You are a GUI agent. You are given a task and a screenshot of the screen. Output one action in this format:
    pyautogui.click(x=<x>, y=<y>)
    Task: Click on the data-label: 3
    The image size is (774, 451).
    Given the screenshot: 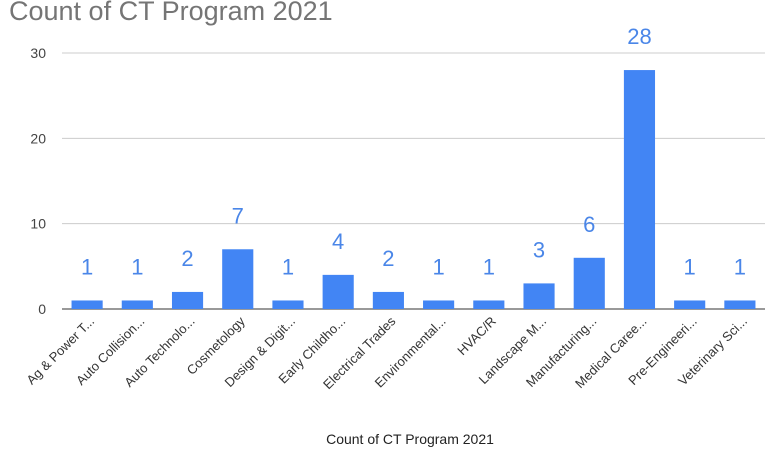 What is the action you would take?
    pyautogui.click(x=539, y=249)
    